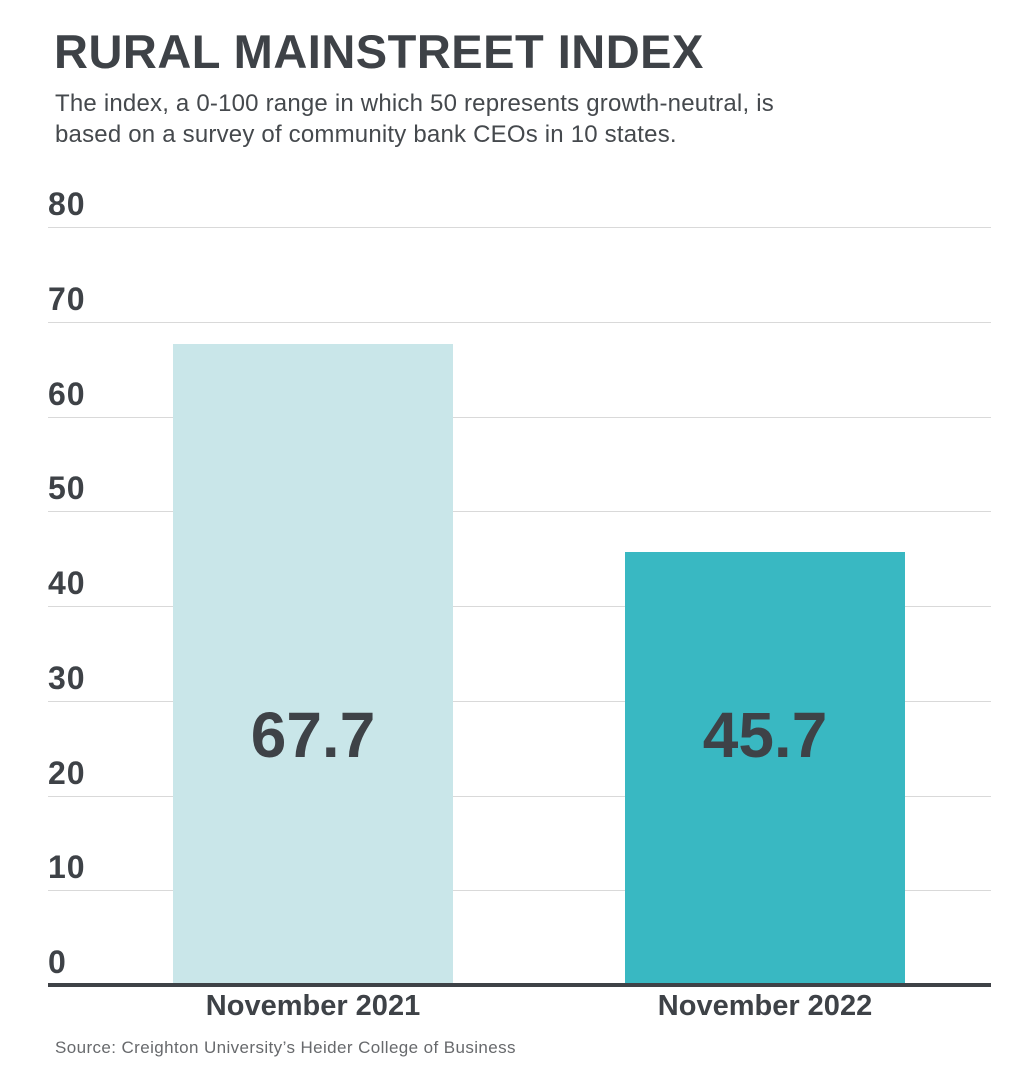  What do you see at coordinates (765, 1006) in the screenshot?
I see `x-category-label-november-2022: November 2022` at bounding box center [765, 1006].